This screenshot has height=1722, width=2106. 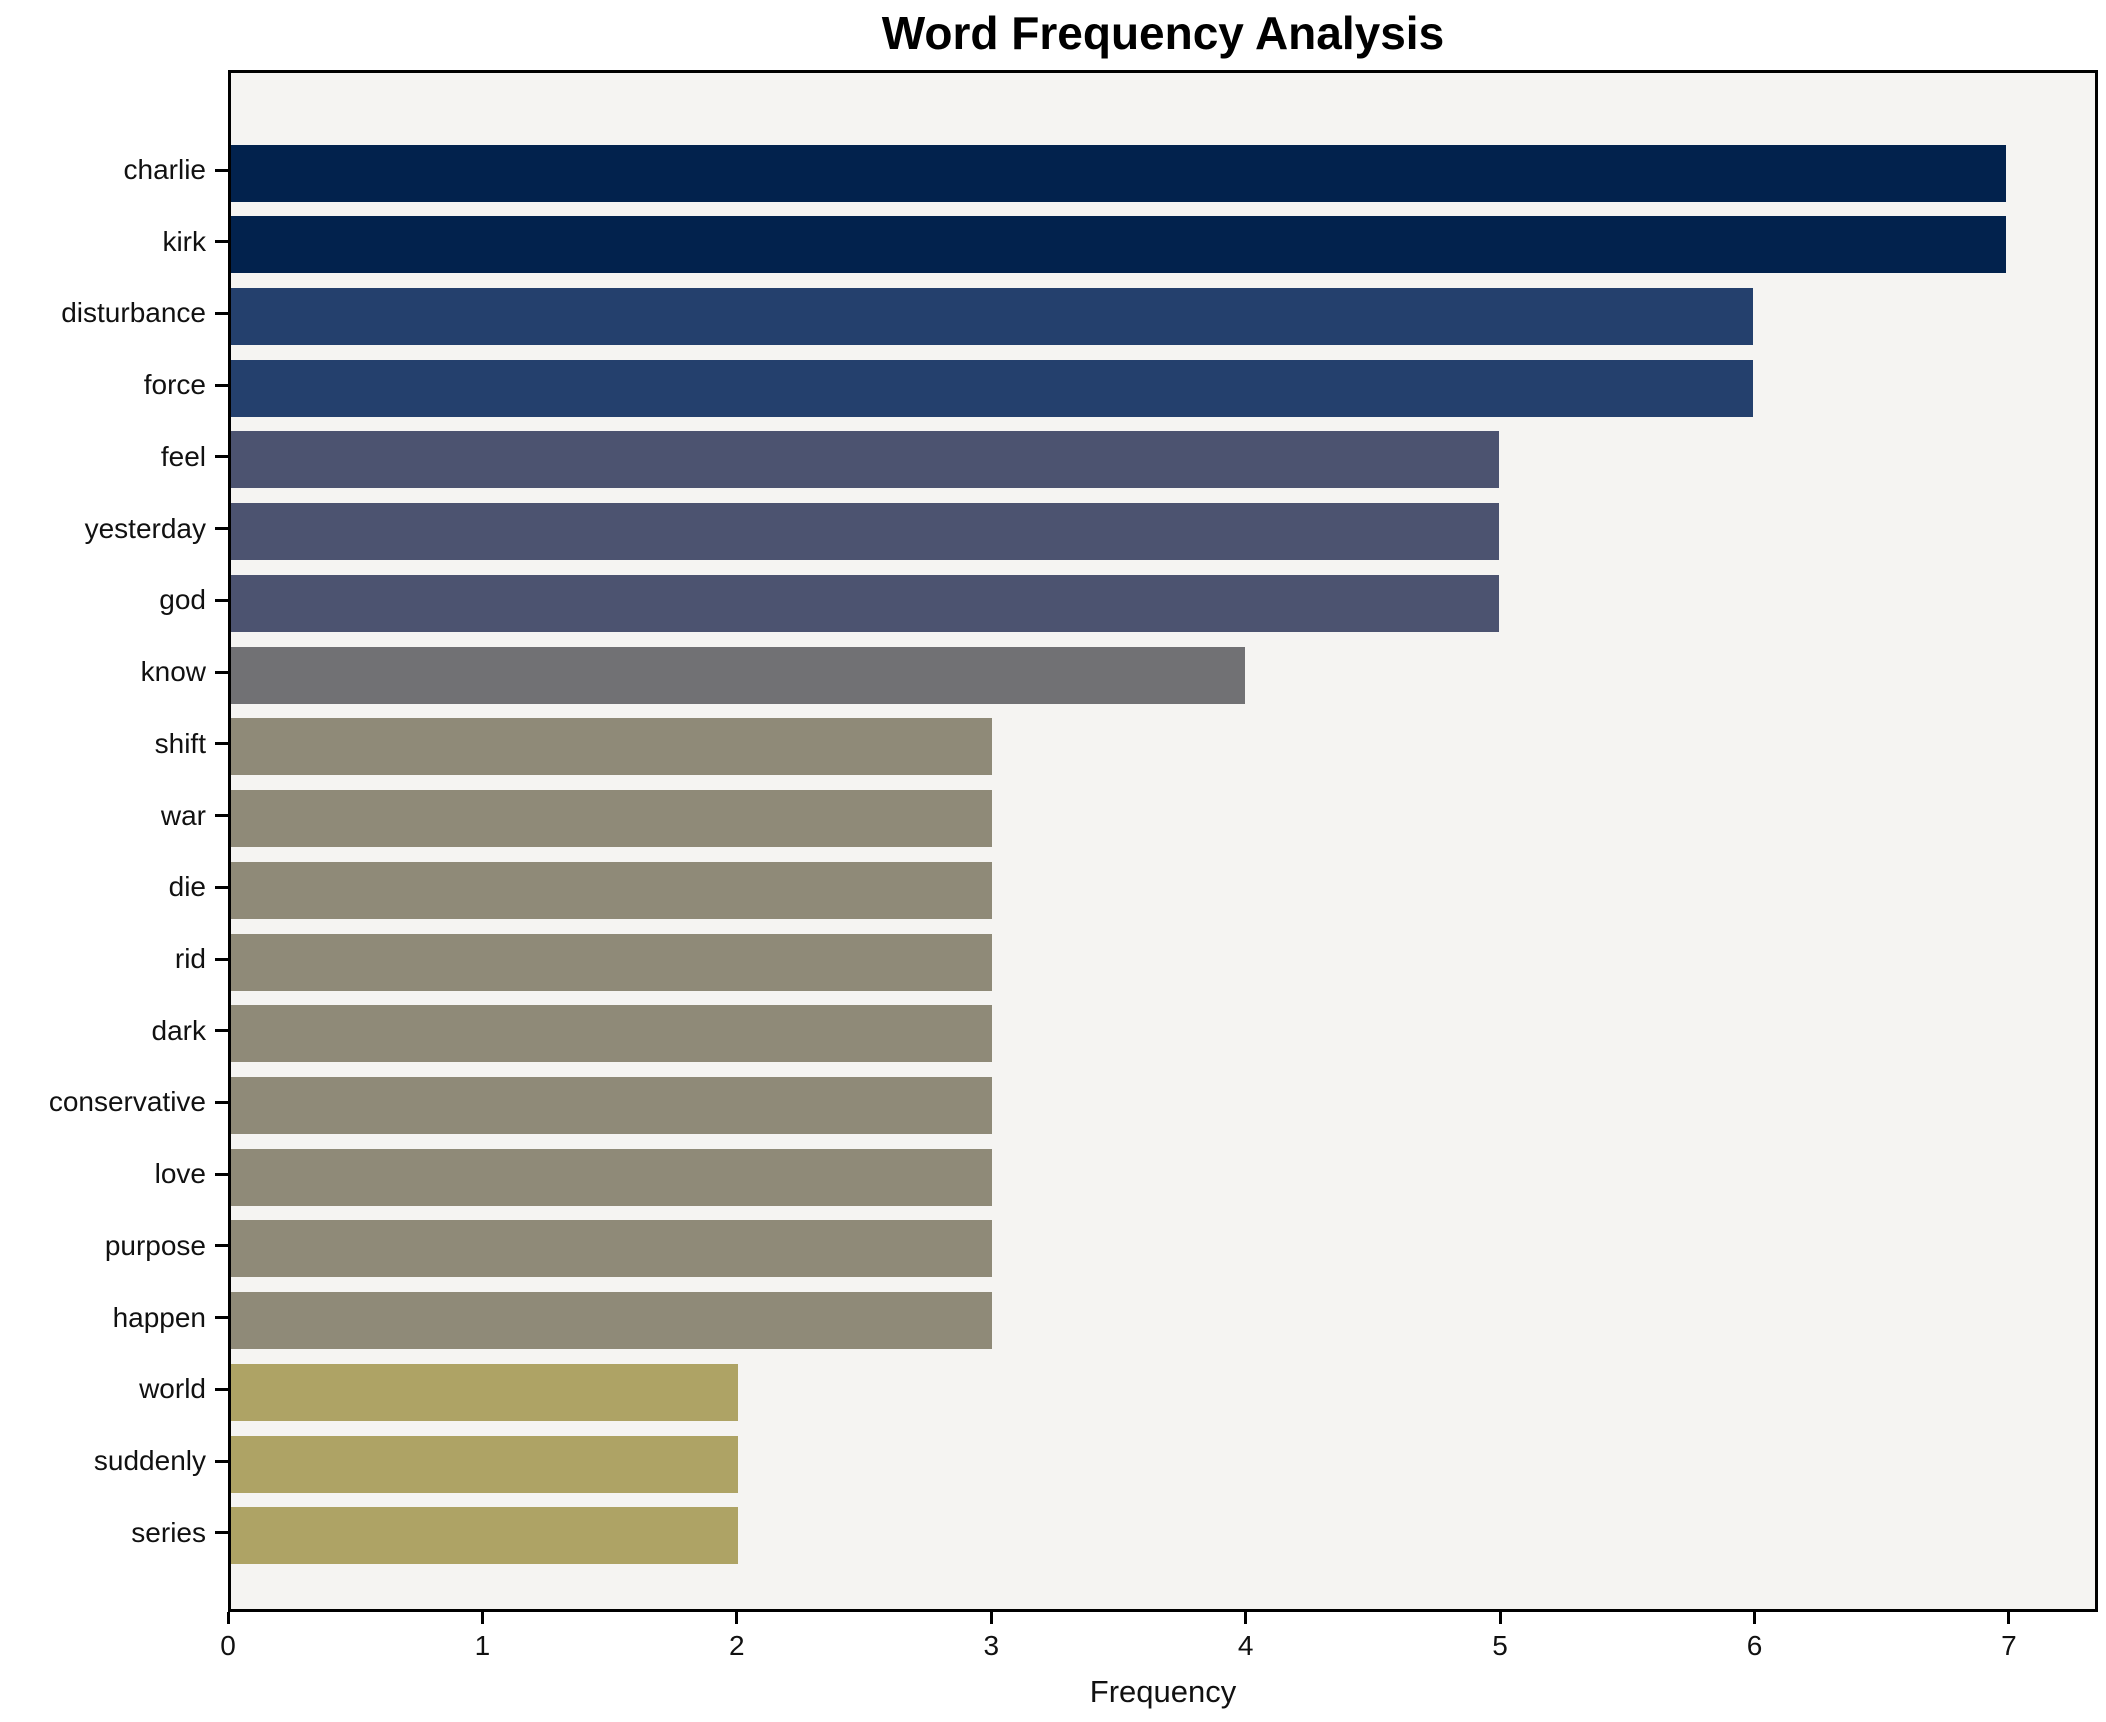 What do you see at coordinates (180, 743) in the screenshot?
I see `y-tick-label: shift` at bounding box center [180, 743].